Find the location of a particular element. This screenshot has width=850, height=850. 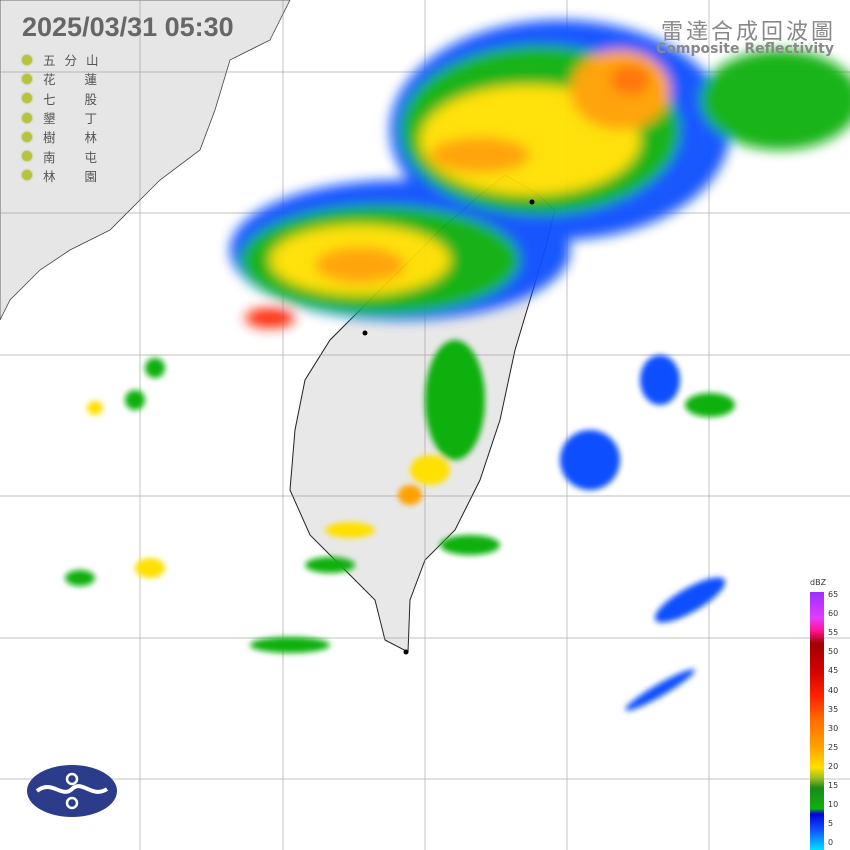

dbz-color-legend: dBZ 65 60 55 50 45 40 35 30 25 20 15 10 5 0 is located at coordinates (826, 714).